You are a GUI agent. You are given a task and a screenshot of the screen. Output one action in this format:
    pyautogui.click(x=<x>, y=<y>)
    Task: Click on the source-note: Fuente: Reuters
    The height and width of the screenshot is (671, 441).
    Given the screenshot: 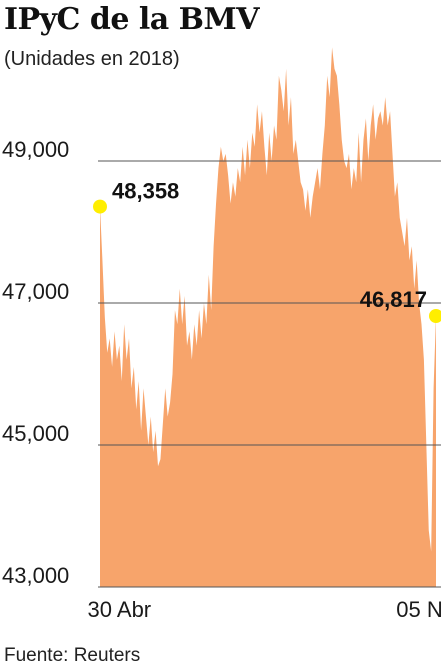 What is the action you would take?
    pyautogui.click(x=72, y=655)
    